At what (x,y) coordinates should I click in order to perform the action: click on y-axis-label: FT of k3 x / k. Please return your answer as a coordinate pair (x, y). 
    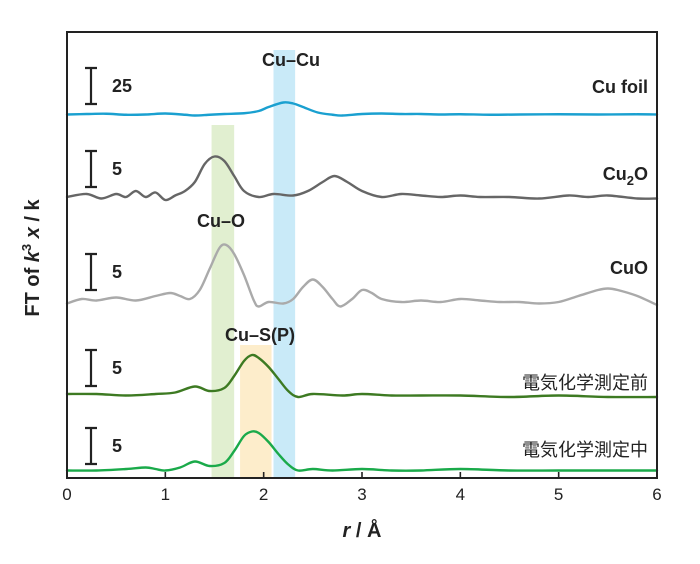
    Looking at the image, I should click on (31, 257).